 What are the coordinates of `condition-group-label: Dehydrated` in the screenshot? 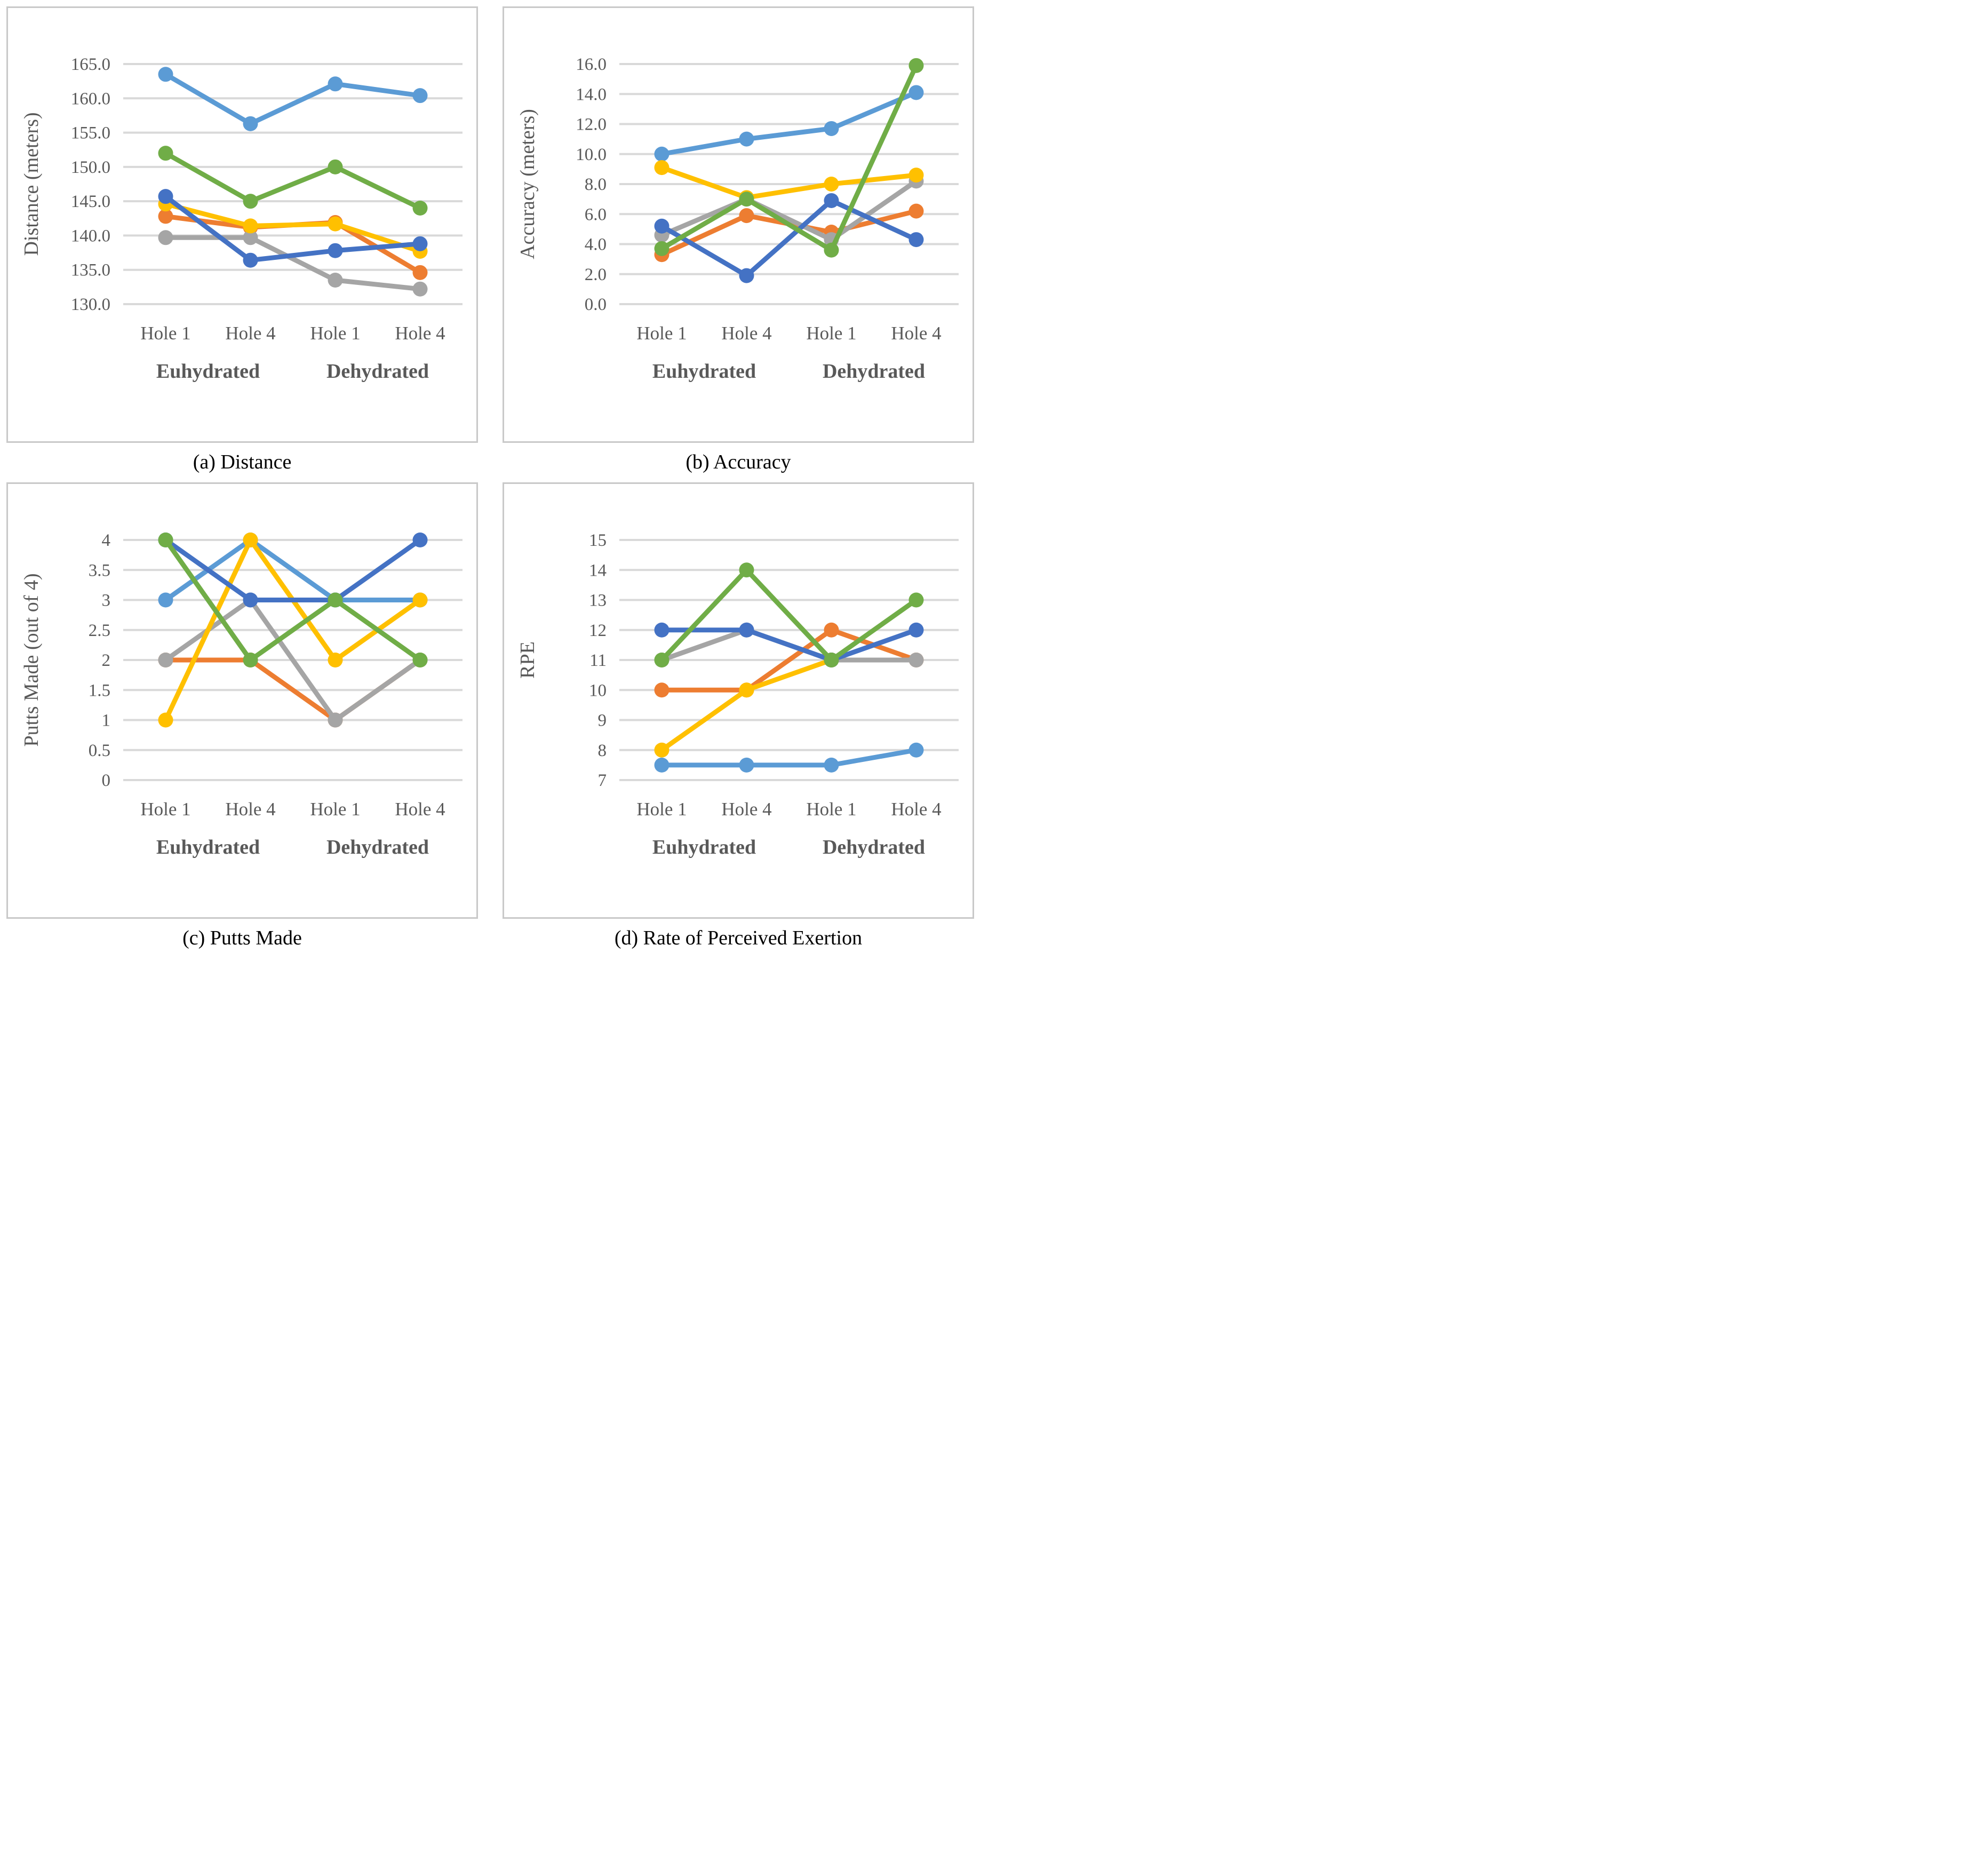 It's located at (377, 371).